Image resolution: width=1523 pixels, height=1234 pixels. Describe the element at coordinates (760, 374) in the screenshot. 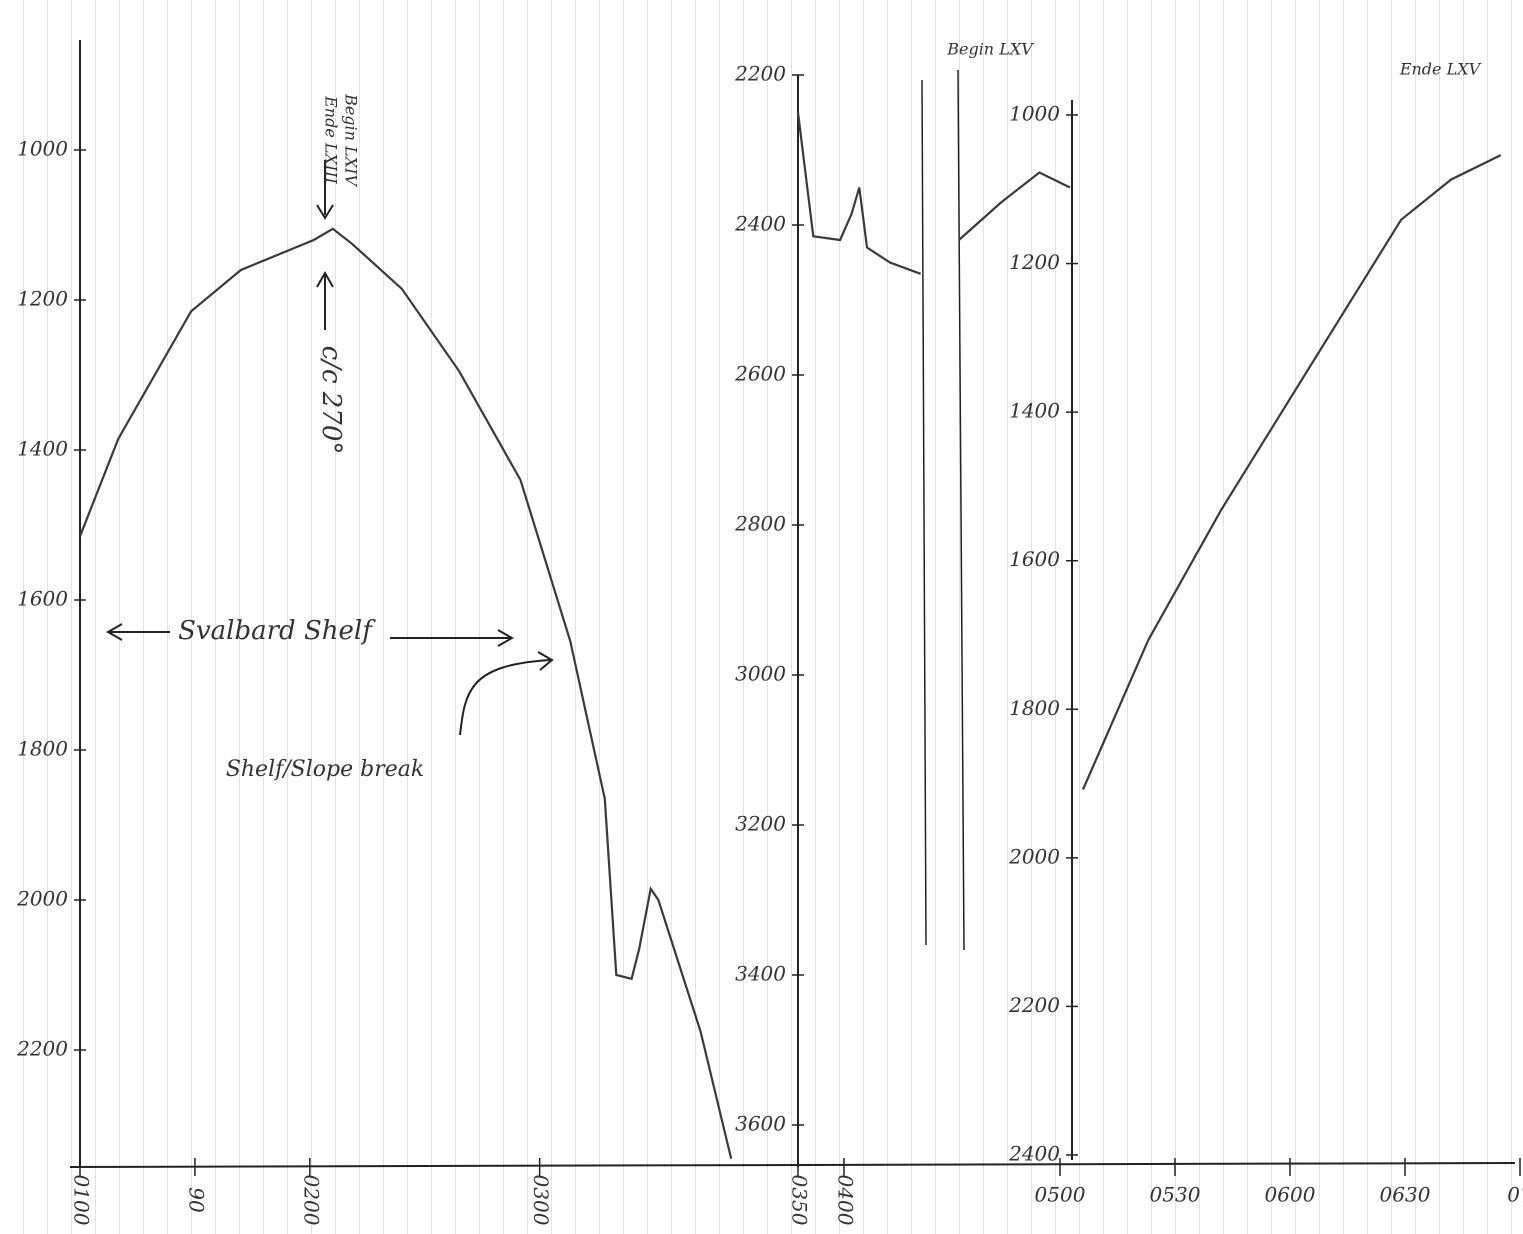

I see `y-tick-label: 2600` at that location.